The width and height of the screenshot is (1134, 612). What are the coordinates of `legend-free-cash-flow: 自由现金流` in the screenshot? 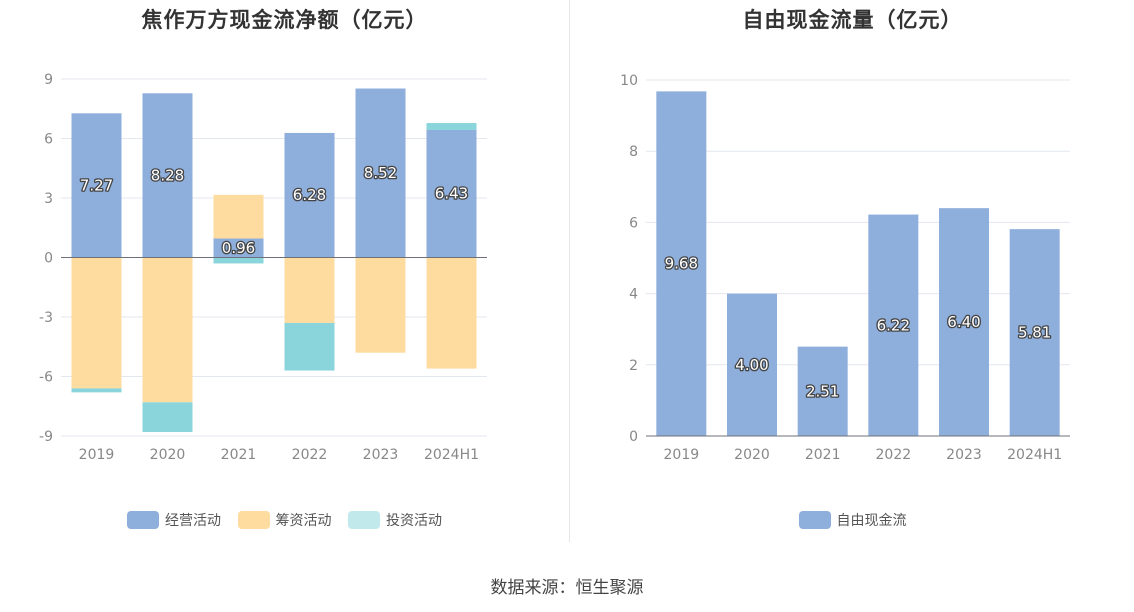 It's located at (852, 521).